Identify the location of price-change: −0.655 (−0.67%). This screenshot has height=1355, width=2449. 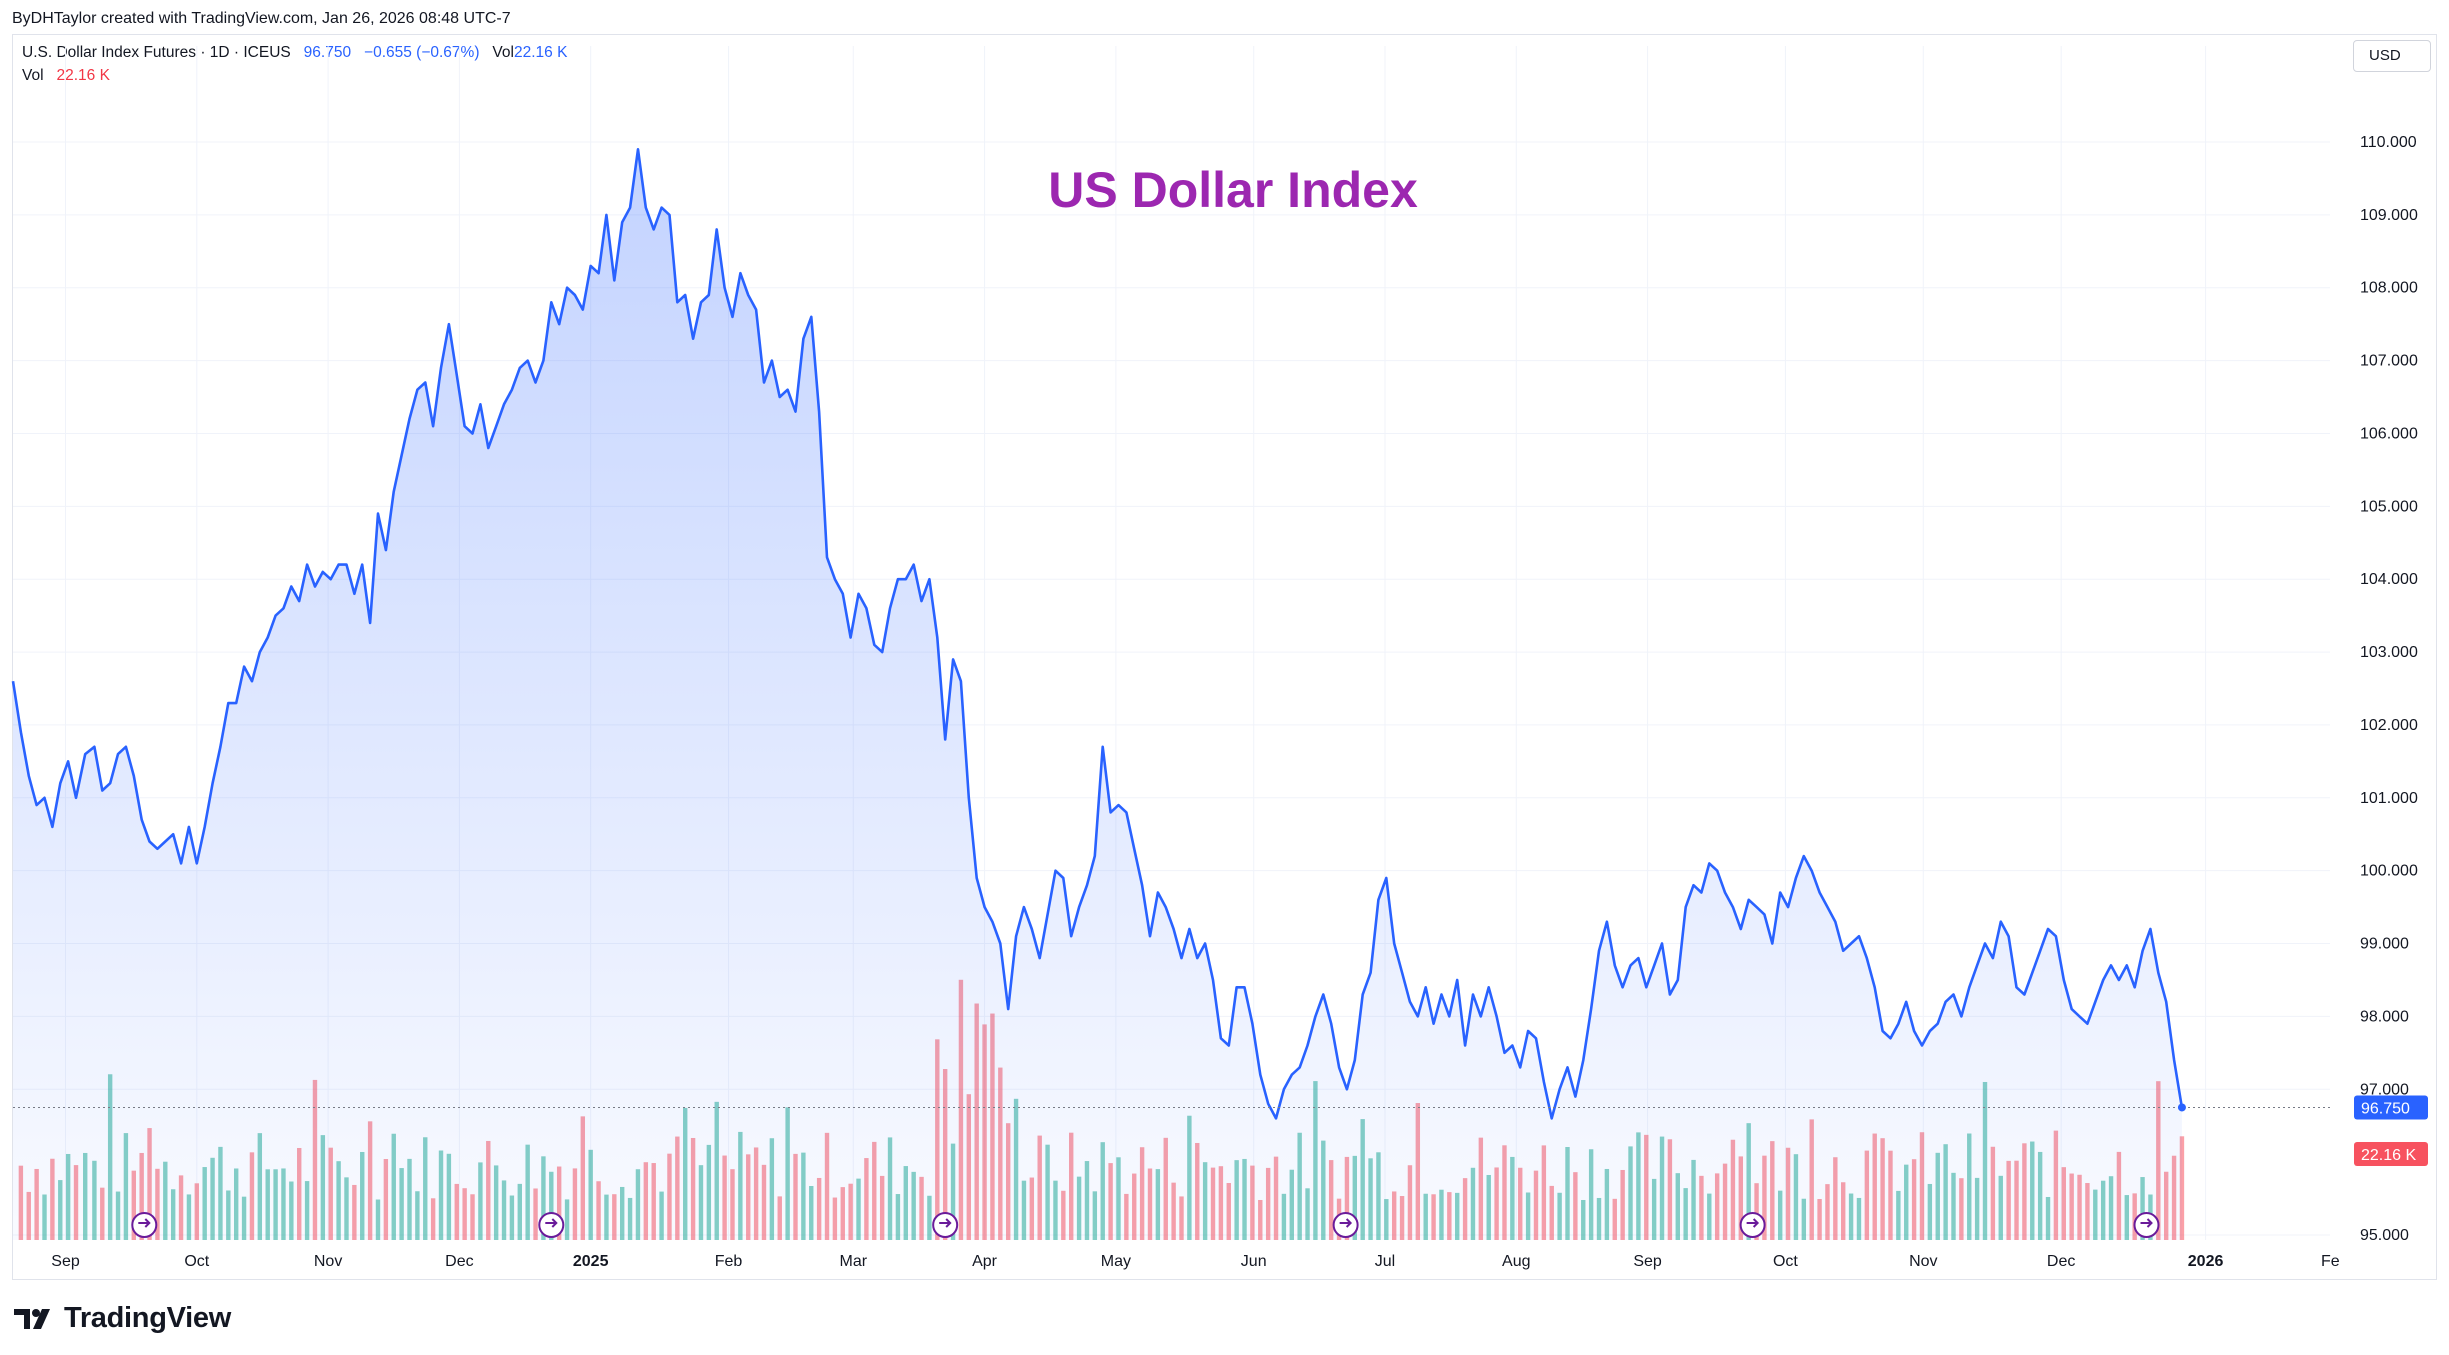
(422, 52).